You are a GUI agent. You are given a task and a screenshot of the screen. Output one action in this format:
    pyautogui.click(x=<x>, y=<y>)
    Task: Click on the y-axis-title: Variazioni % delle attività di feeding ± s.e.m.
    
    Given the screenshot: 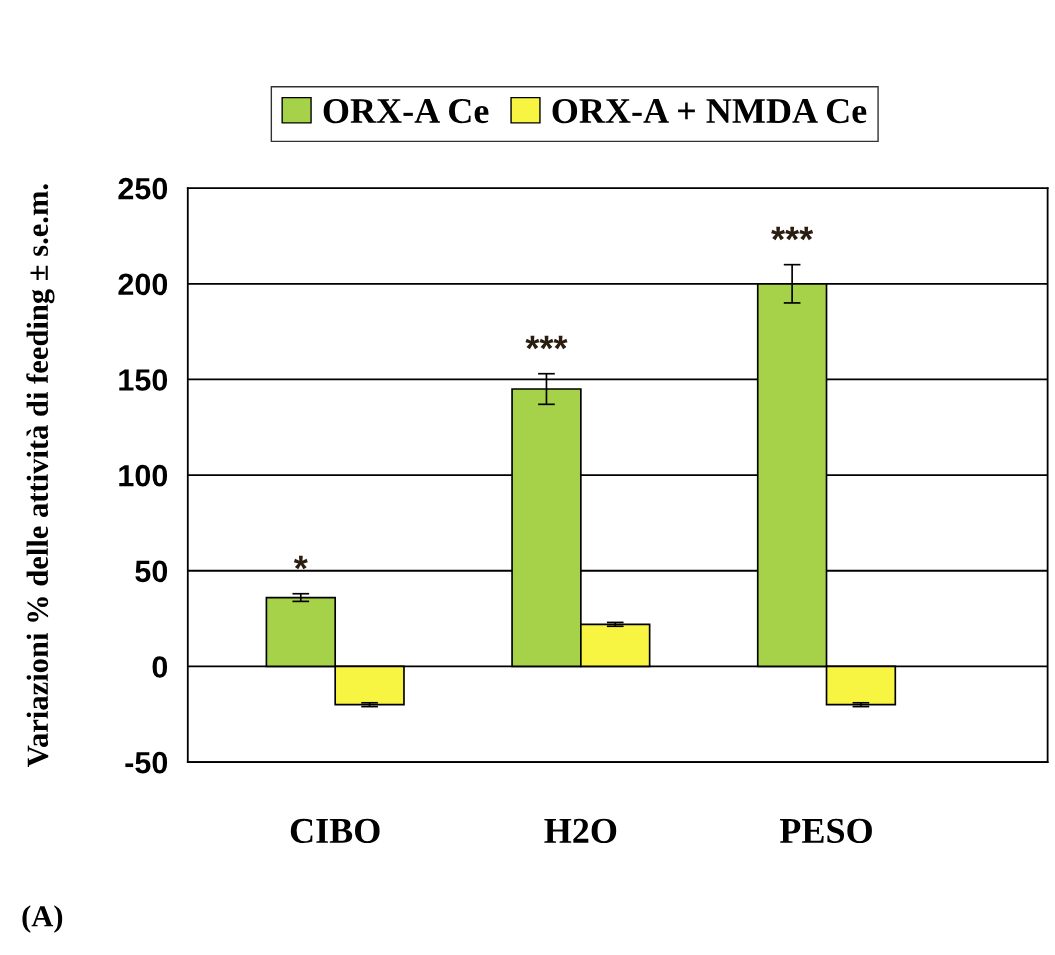 What is the action you would take?
    pyautogui.click(x=40, y=475)
    